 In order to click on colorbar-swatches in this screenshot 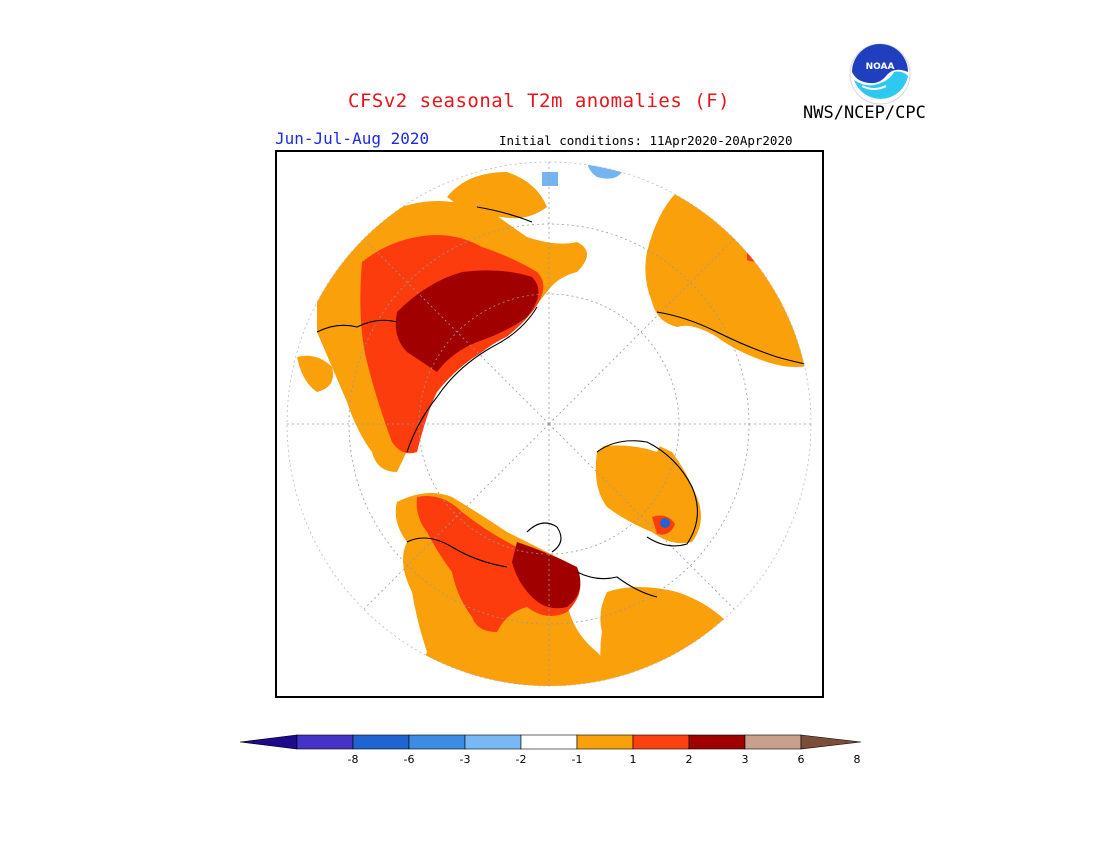, I will do `click(550, 742)`.